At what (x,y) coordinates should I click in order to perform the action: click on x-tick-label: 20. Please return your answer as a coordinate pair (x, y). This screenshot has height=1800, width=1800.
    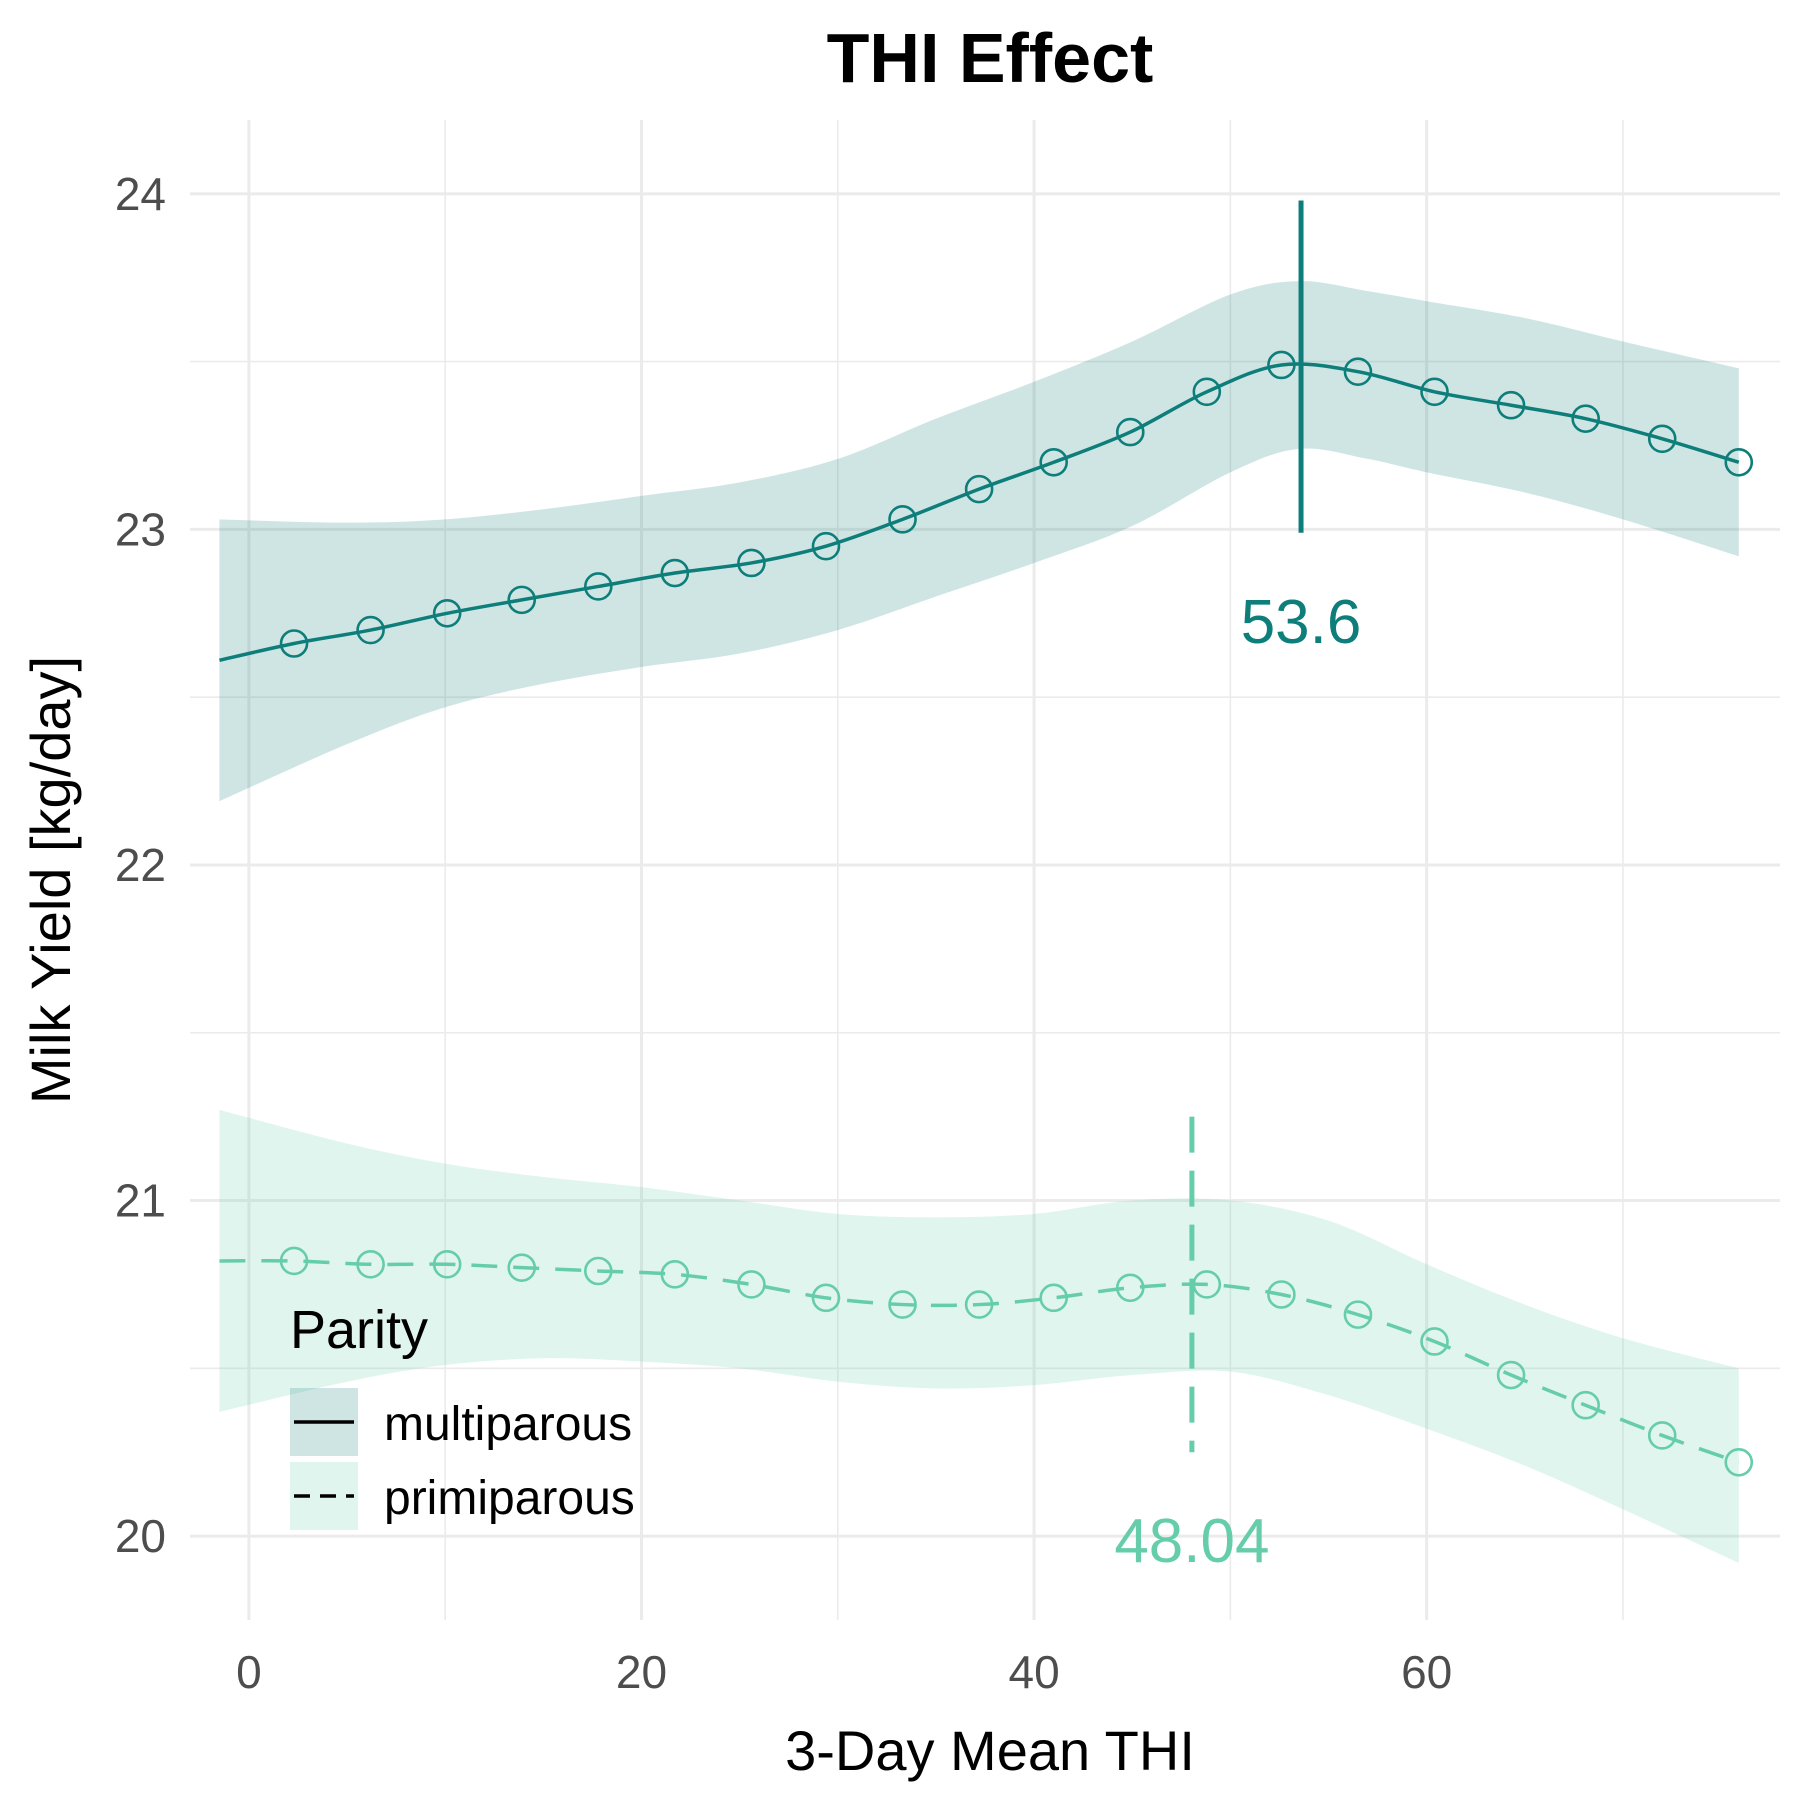
    Looking at the image, I should click on (641, 1672).